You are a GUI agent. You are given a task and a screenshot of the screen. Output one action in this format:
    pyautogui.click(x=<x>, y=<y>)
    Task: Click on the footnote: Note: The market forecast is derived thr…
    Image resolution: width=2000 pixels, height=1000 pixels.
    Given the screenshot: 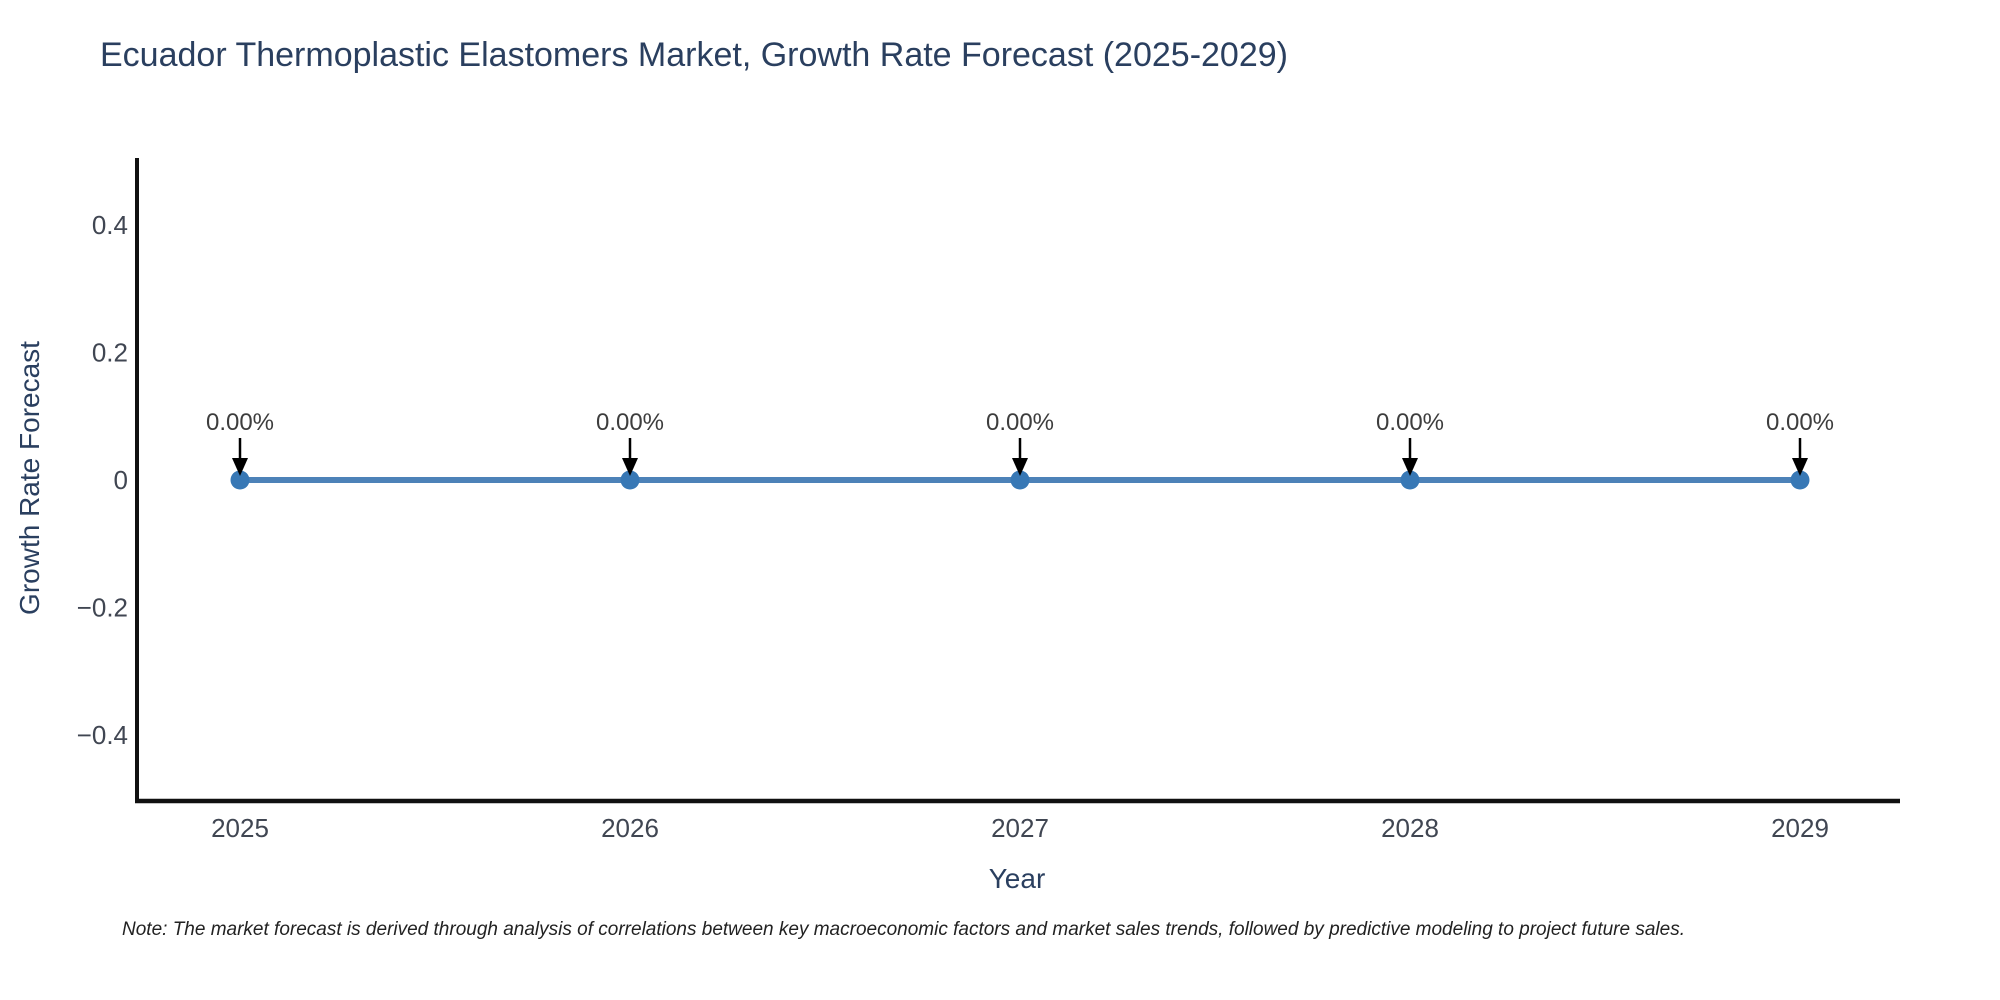 What is the action you would take?
    pyautogui.click(x=903, y=929)
    